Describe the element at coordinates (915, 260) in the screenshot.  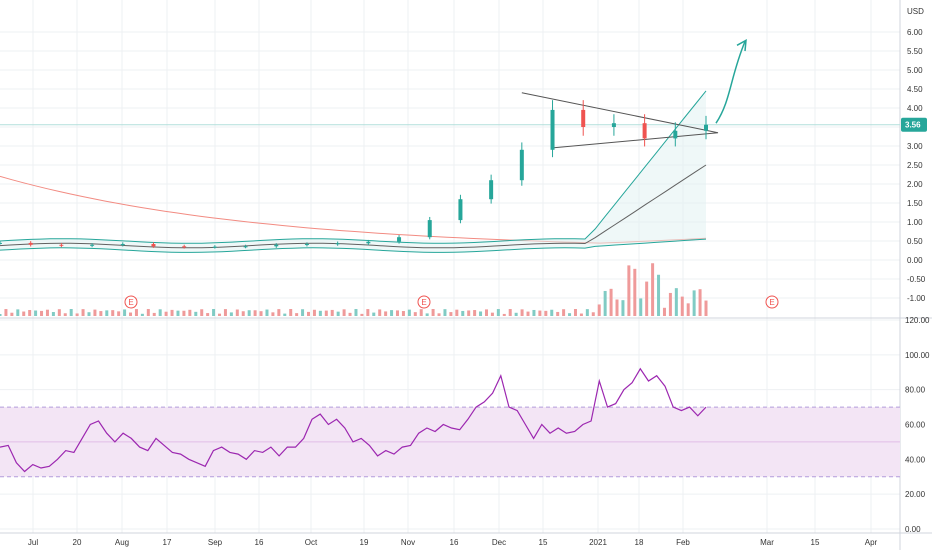
I see `price-tick-label: 0.00` at that location.